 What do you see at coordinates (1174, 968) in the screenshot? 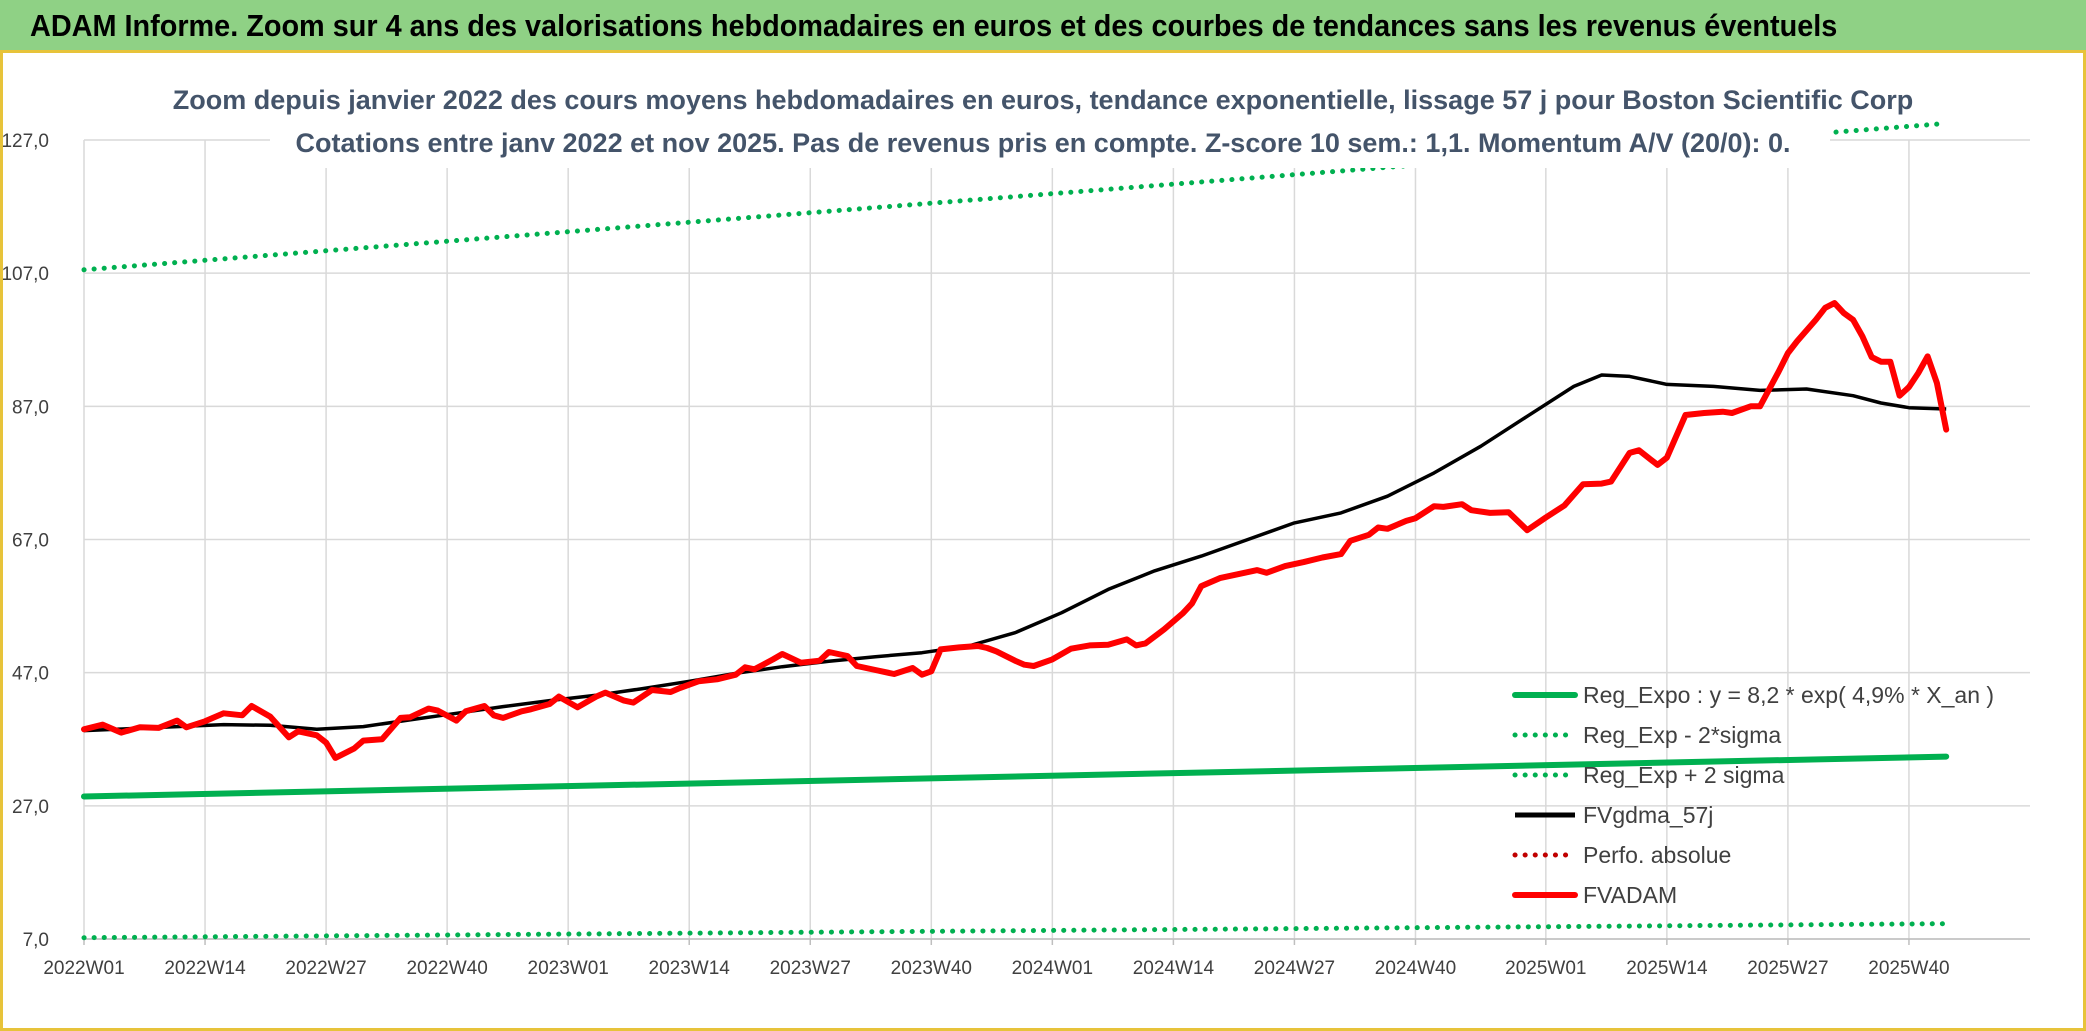
I see `x-tick-label: 2024W14` at bounding box center [1174, 968].